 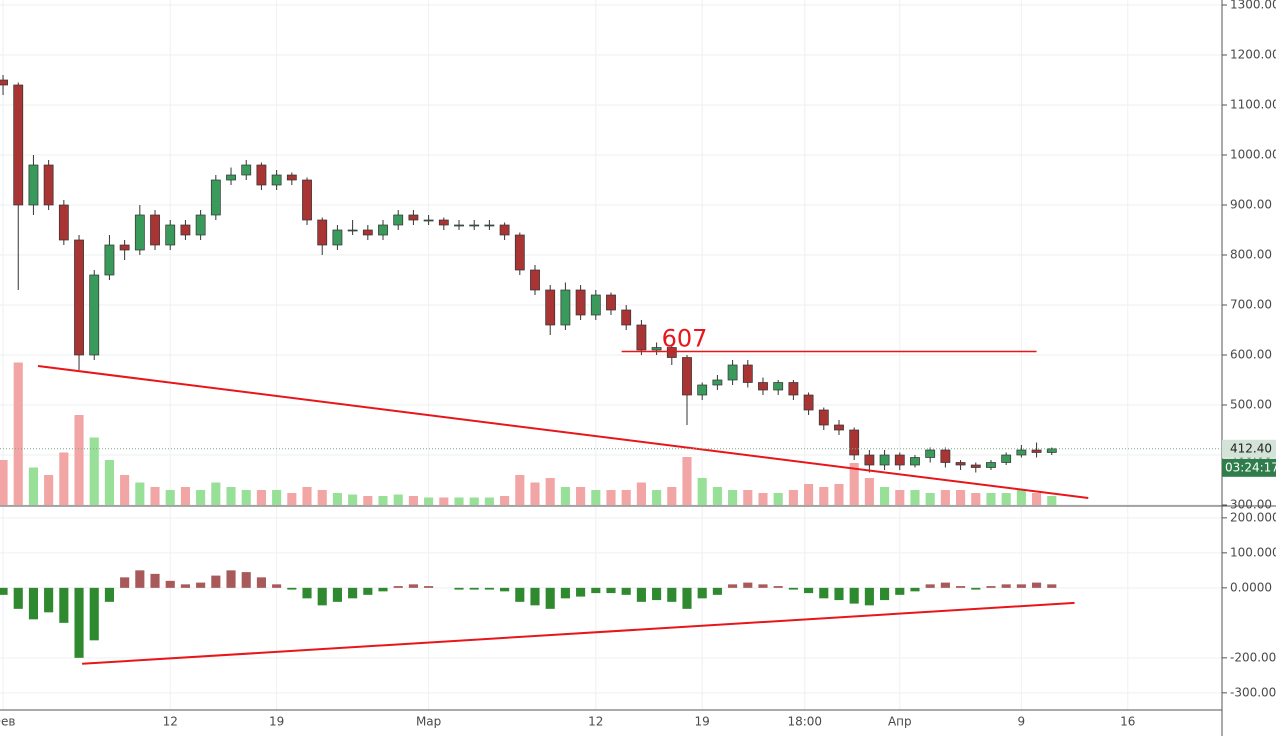 What do you see at coordinates (1253, 692) in the screenshot?
I see `y-tick-label: -300.00` at bounding box center [1253, 692].